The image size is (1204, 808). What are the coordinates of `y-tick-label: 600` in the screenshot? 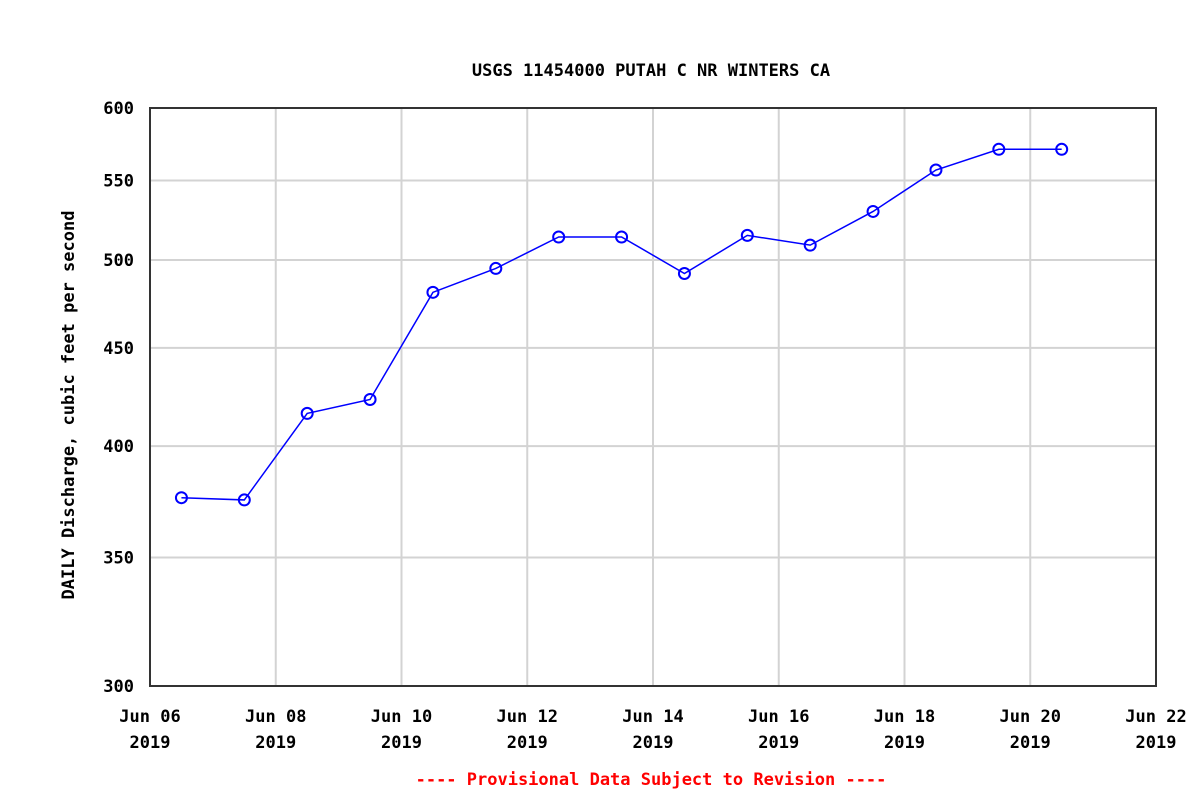 It's located at (118, 109).